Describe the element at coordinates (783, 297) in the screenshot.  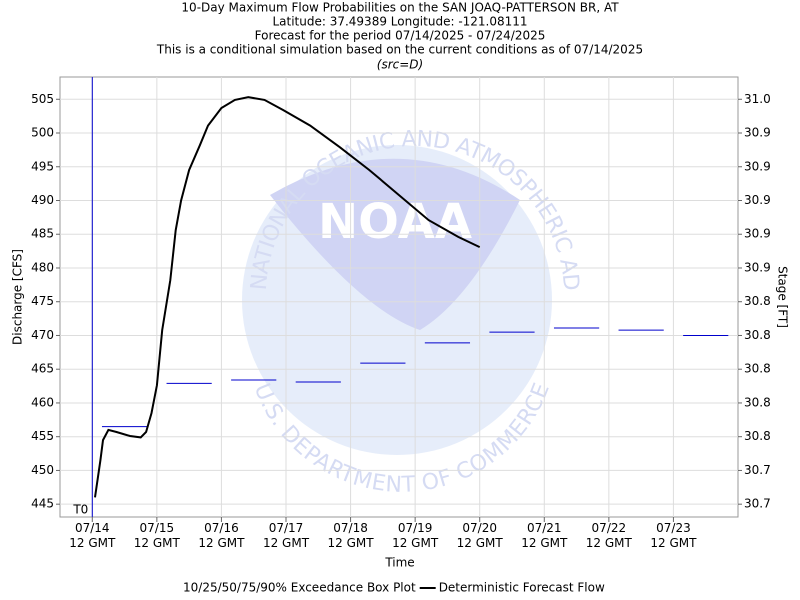
I see `y2-axis-label: Stage [FT]` at that location.